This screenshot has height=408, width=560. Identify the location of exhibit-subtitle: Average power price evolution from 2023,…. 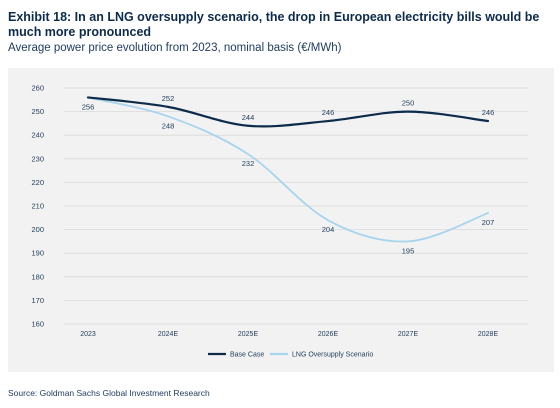
(175, 48).